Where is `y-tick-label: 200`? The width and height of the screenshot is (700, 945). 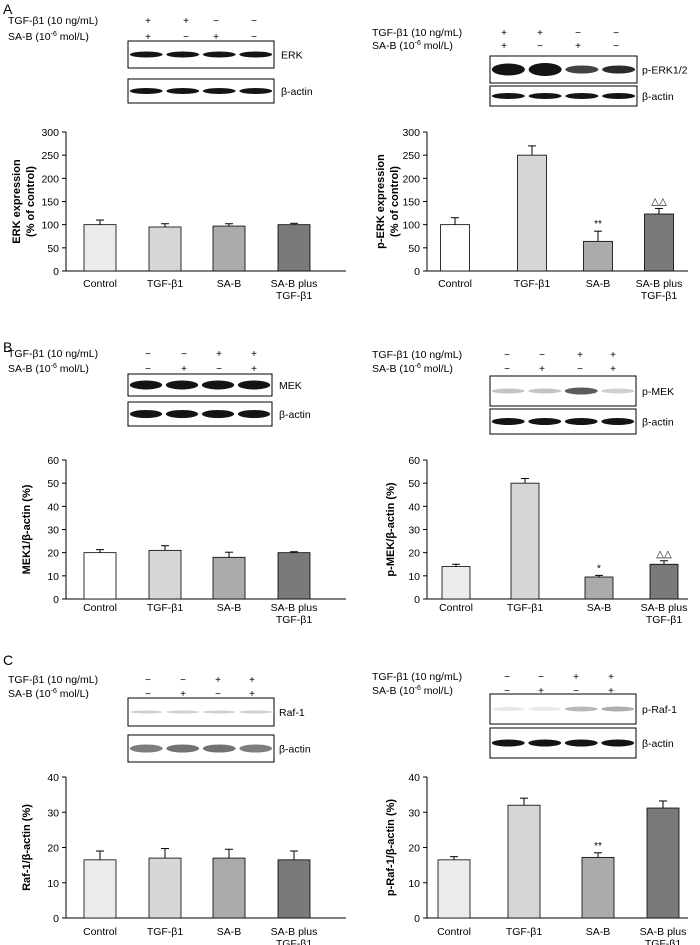
y-tick-label: 200 is located at coordinates (50, 179).